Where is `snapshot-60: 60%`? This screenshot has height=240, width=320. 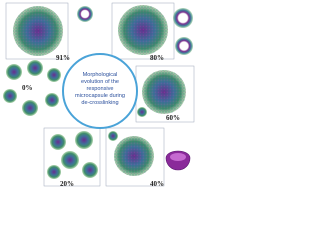 snapshot-60: 60% is located at coordinates (165, 94).